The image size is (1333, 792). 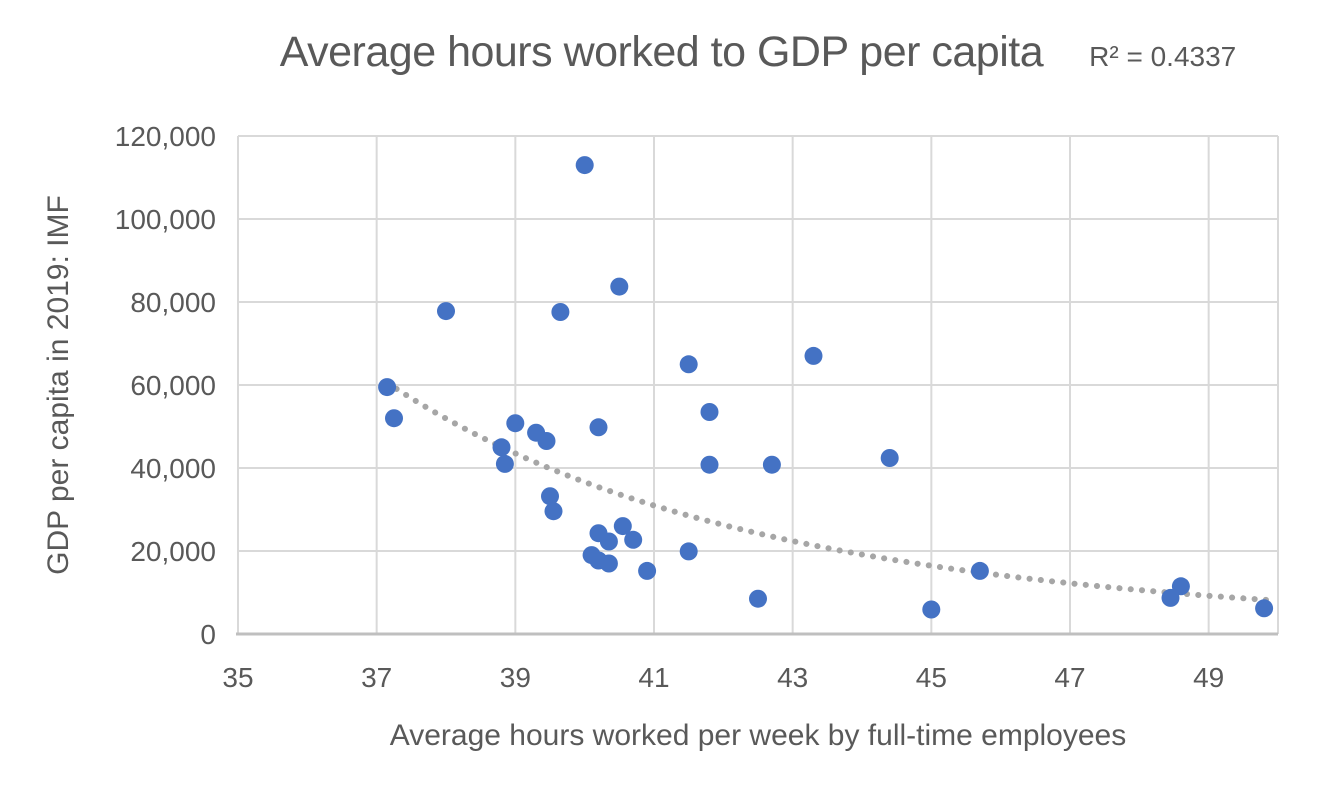 I want to click on y-tick-label: 60,000, so click(x=173, y=385).